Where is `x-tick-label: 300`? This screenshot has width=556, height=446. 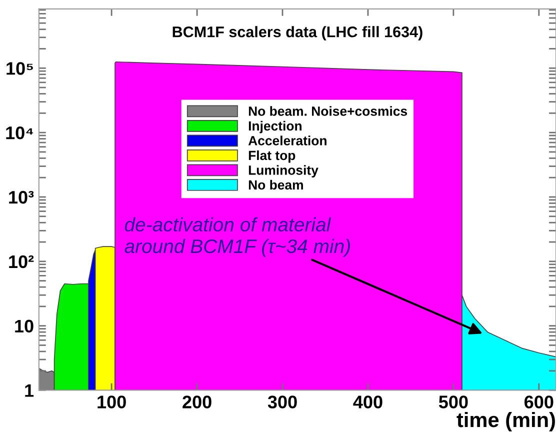
x-tick-label: 300 is located at coordinates (282, 402).